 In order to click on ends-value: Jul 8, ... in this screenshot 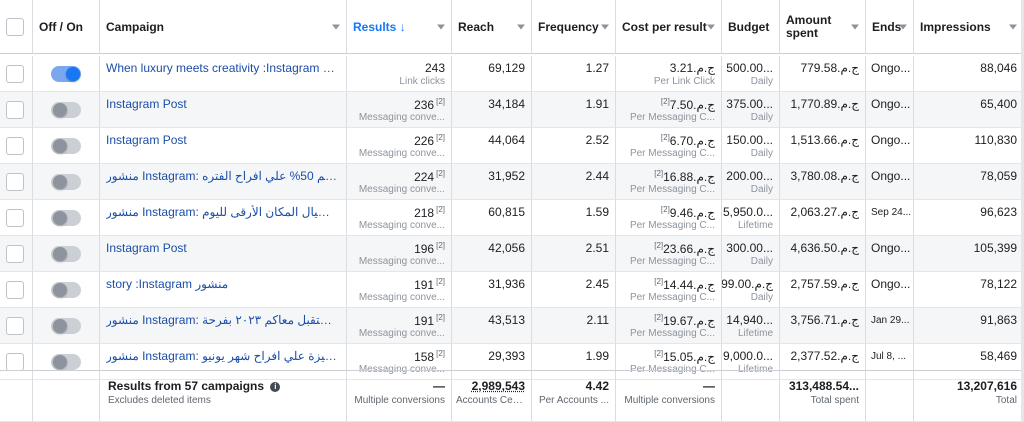, I will do `click(889, 356)`.